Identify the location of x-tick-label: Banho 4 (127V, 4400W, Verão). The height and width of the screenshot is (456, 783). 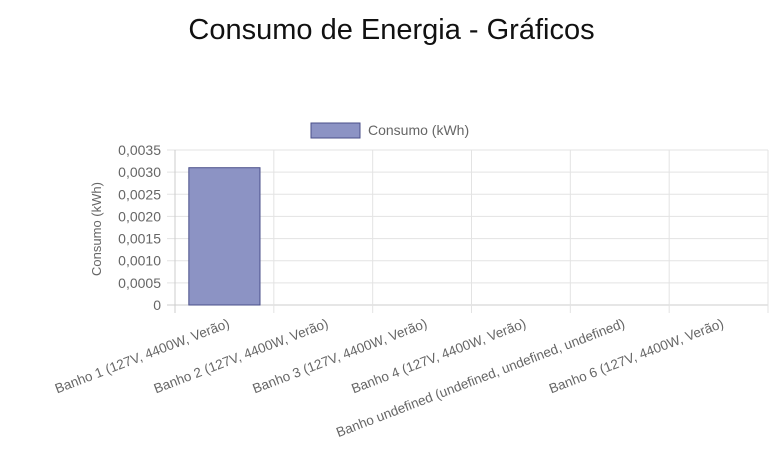
(438, 356).